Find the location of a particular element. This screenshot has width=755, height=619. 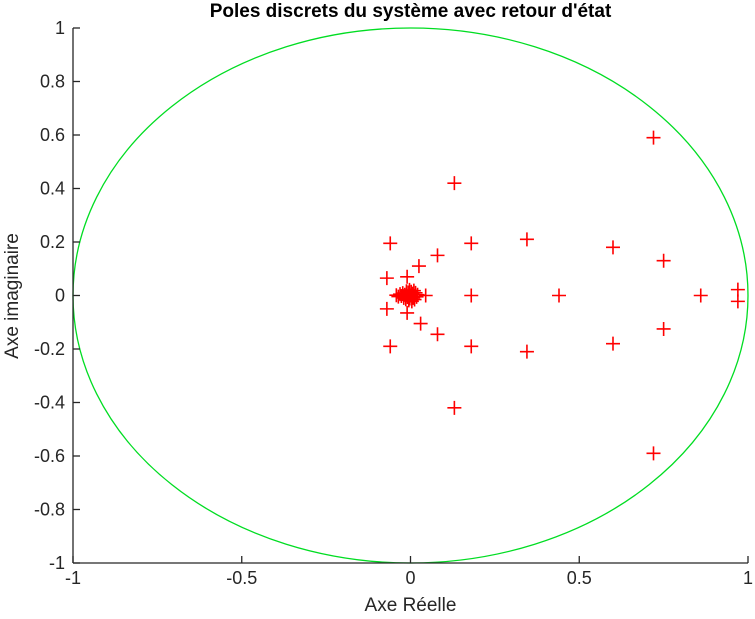

y-tick-label: 0.4 is located at coordinates (52, 189).